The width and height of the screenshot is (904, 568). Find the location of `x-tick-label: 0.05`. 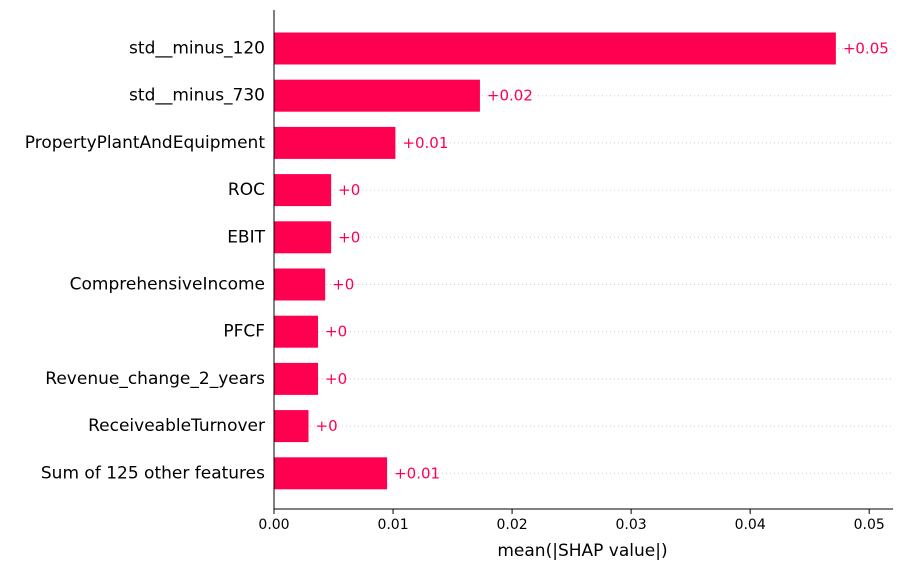

x-tick-label: 0.05 is located at coordinates (869, 525).